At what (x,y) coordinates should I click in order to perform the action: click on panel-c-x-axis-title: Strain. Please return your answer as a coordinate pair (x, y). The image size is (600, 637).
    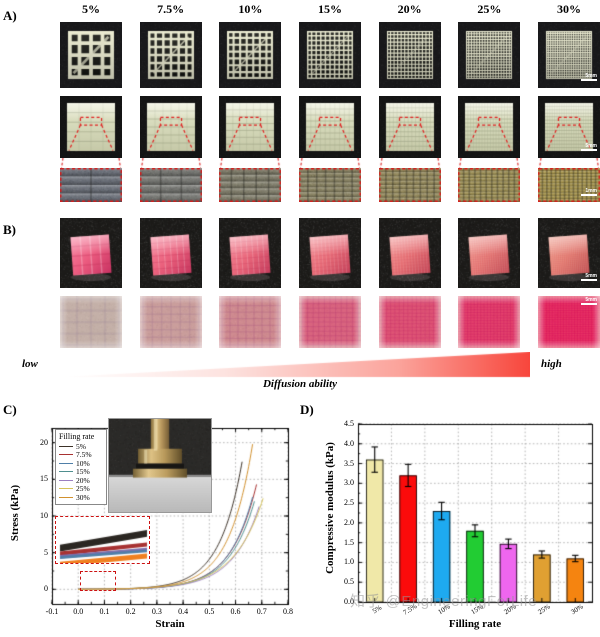
    Looking at the image, I should click on (170, 624).